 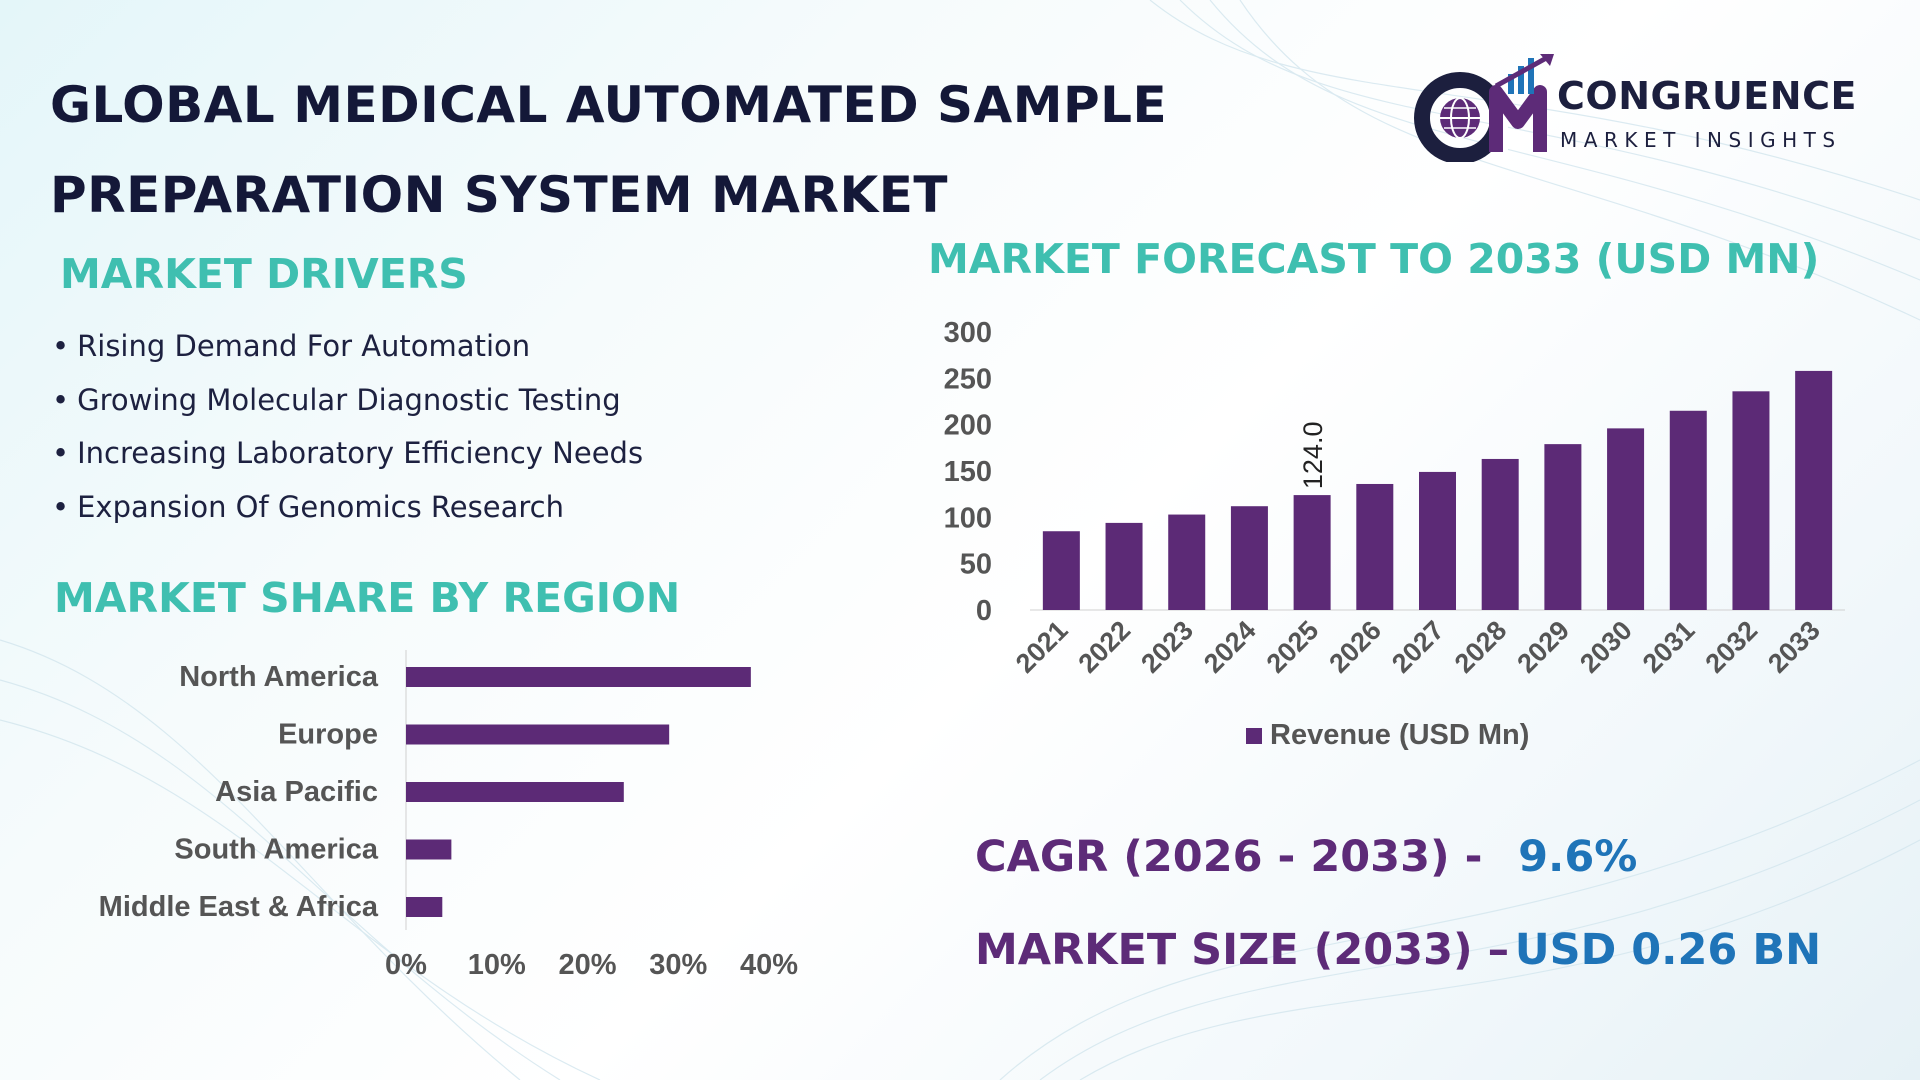 I want to click on logo-tagline: MARKET INSIGHTS, so click(x=1701, y=140).